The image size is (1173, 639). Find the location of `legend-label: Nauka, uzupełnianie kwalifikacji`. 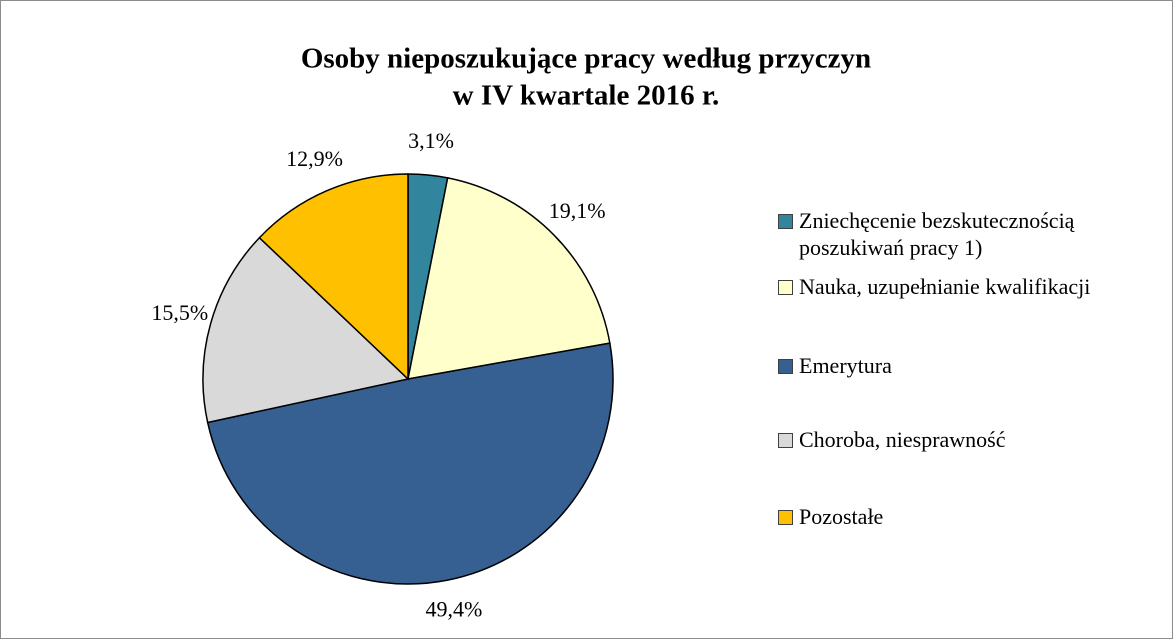

legend-label: Nauka, uzupełnianie kwalifikacji is located at coordinates (945, 286).